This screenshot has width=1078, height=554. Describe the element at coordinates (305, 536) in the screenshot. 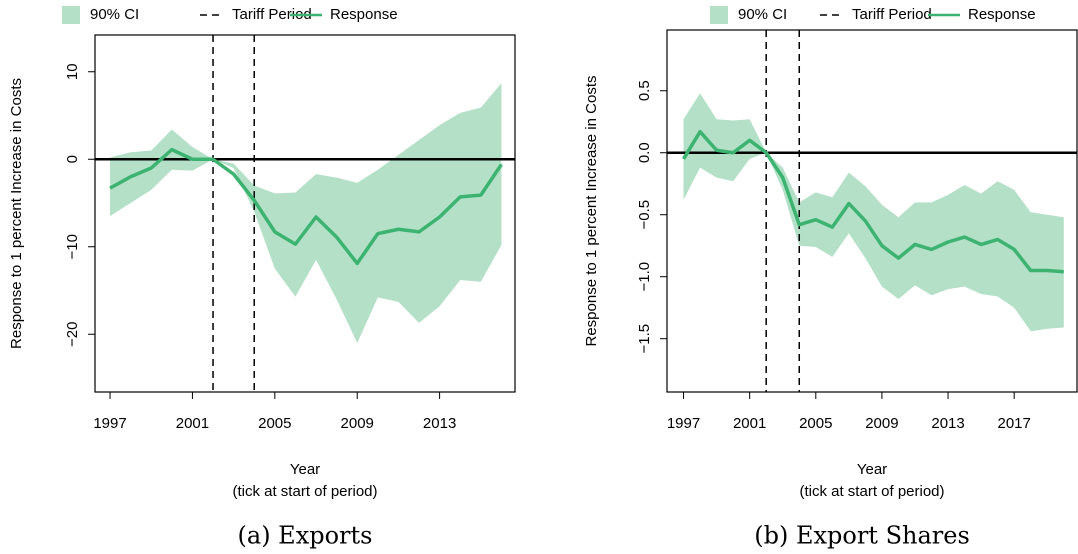

I see `caption: (a) Exports` at that location.